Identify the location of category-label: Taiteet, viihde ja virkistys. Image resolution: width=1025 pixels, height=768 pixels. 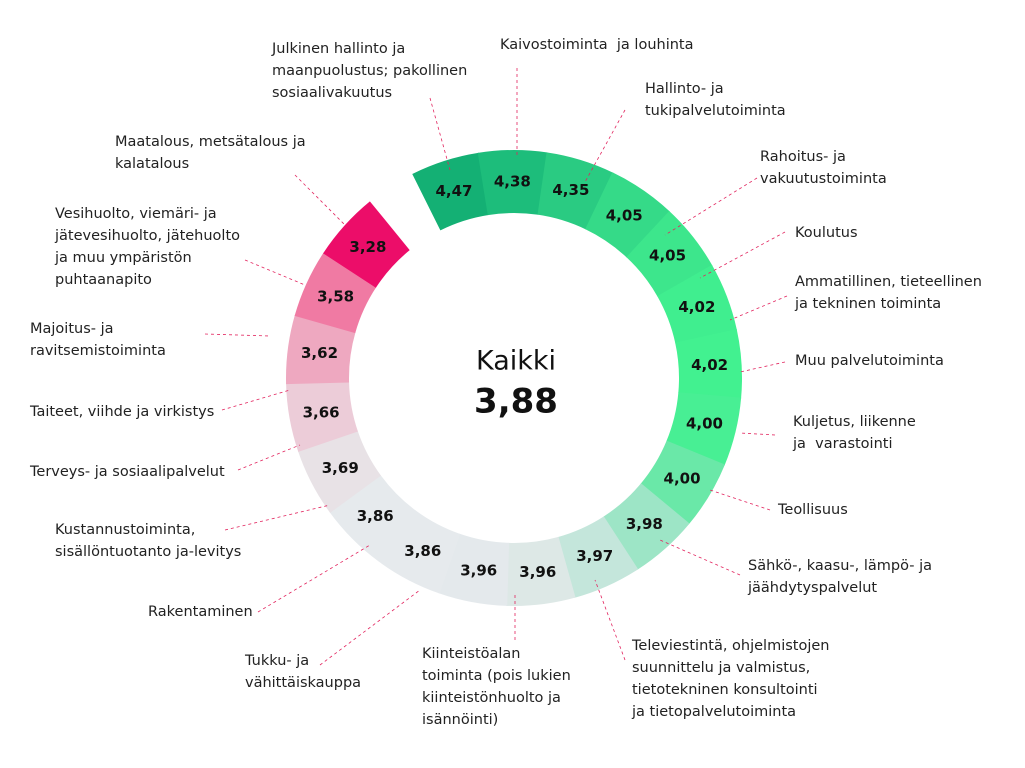
(122, 412).